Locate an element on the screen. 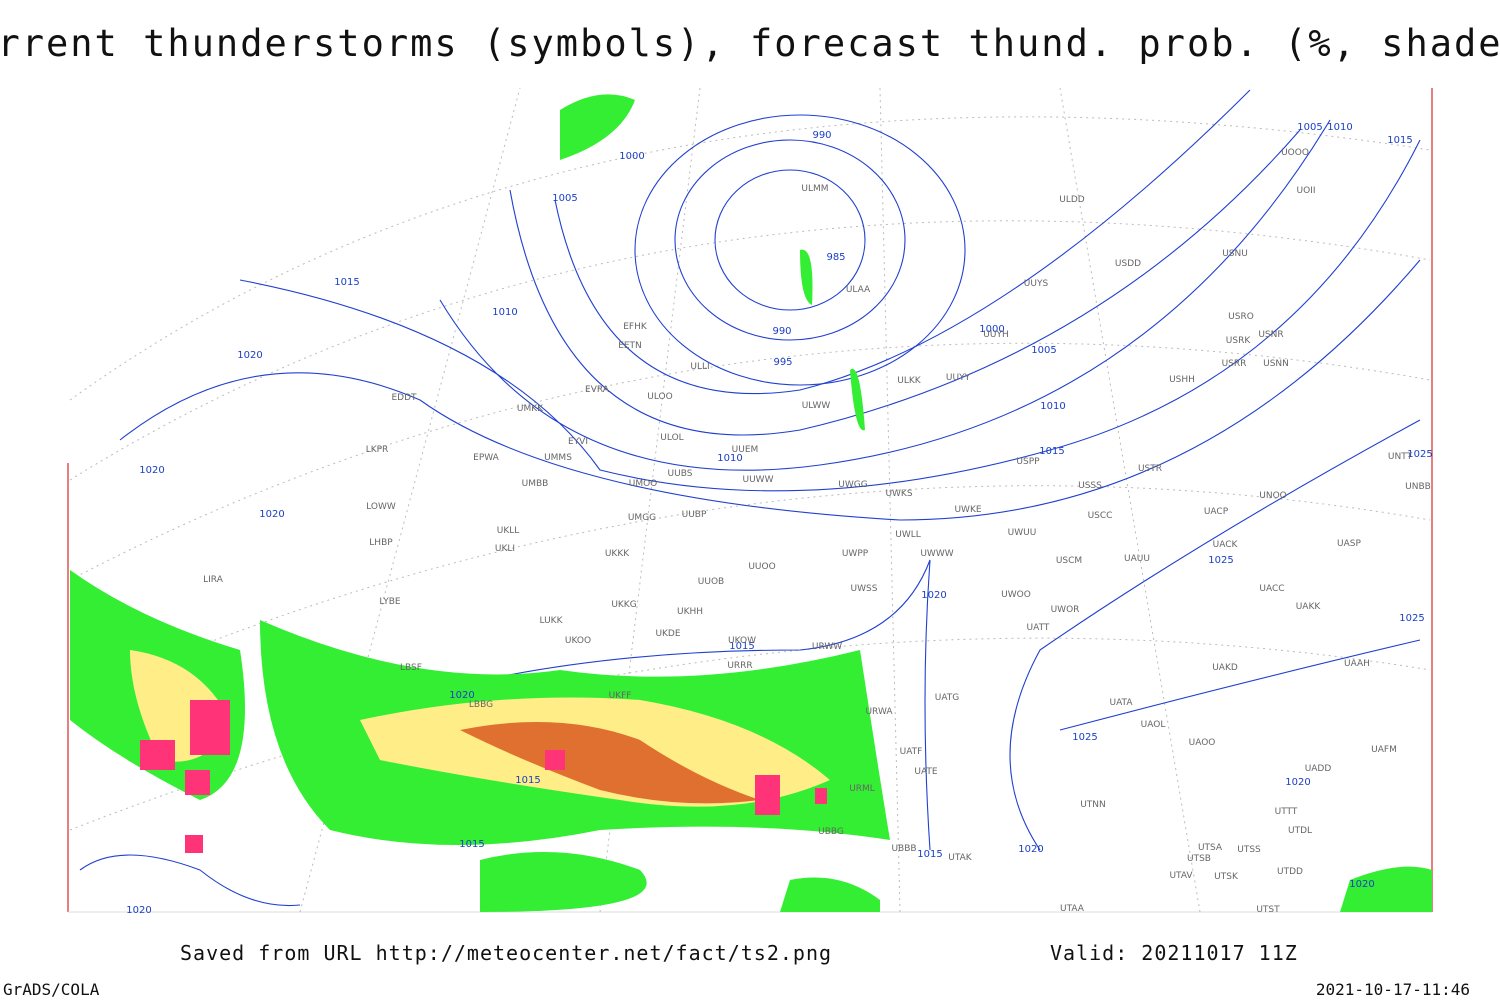  station-label: USHH is located at coordinates (1182, 380).